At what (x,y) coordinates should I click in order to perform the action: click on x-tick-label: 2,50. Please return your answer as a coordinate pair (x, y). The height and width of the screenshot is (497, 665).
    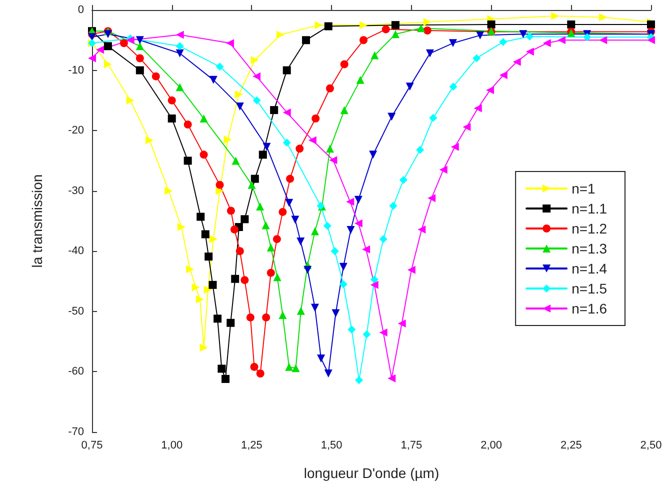
    Looking at the image, I should click on (651, 446).